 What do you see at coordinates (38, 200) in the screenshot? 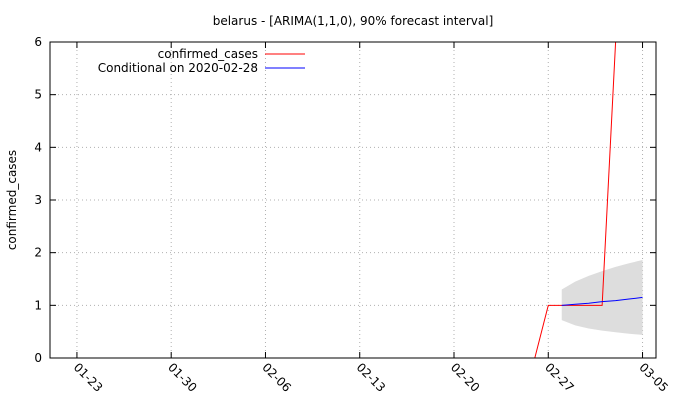
I see `y-tick-label: 3` at bounding box center [38, 200].